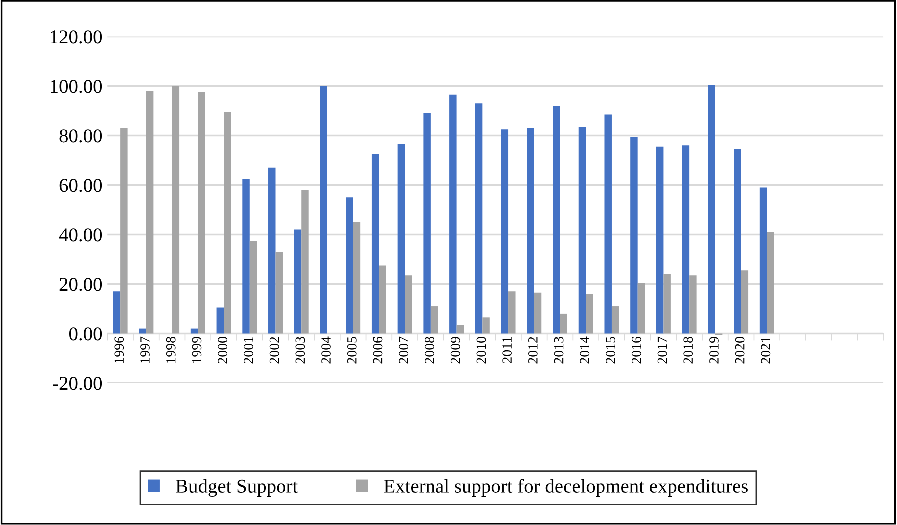  Describe the element at coordinates (740, 350) in the screenshot. I see `x-tick-label: 2020` at that location.